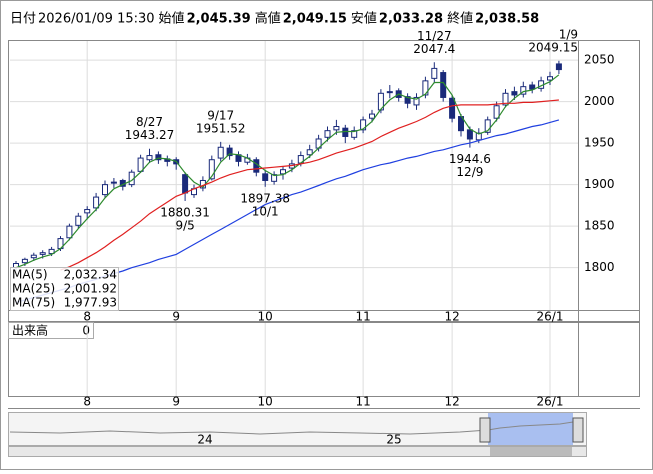 The image size is (653, 474). Describe the element at coordinates (87, 317) in the screenshot. I see `x-tick-label: 8` at that location.